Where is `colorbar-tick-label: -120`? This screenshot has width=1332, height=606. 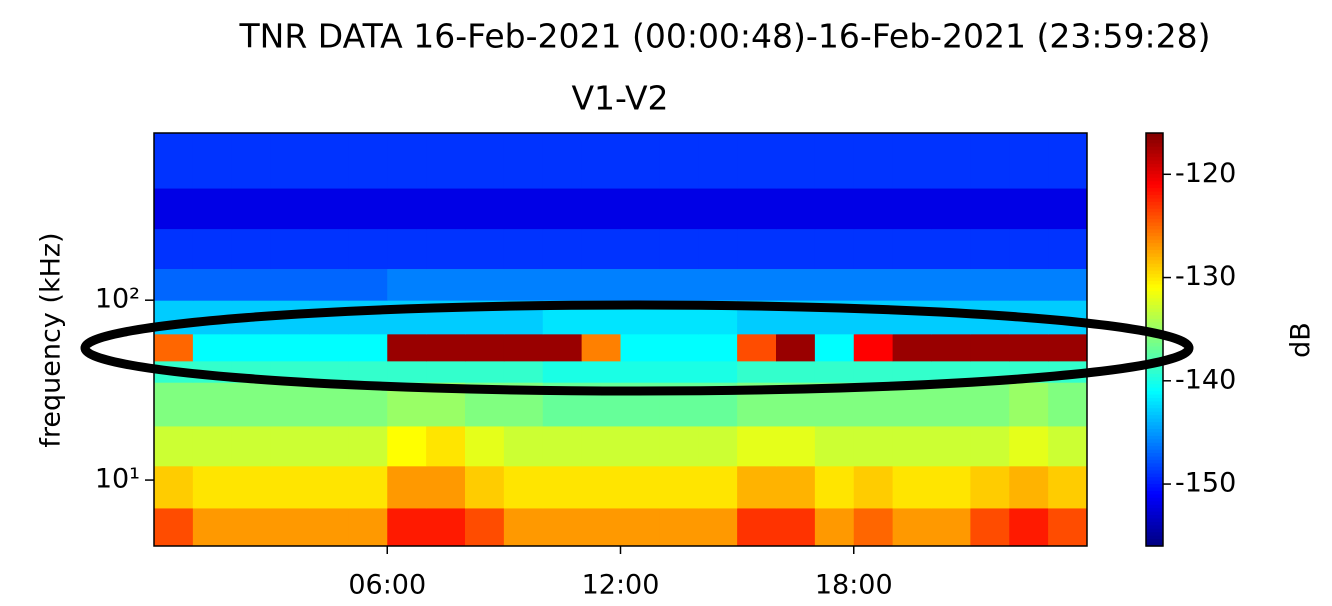 colorbar-tick-label: -120 is located at coordinates (1205, 173).